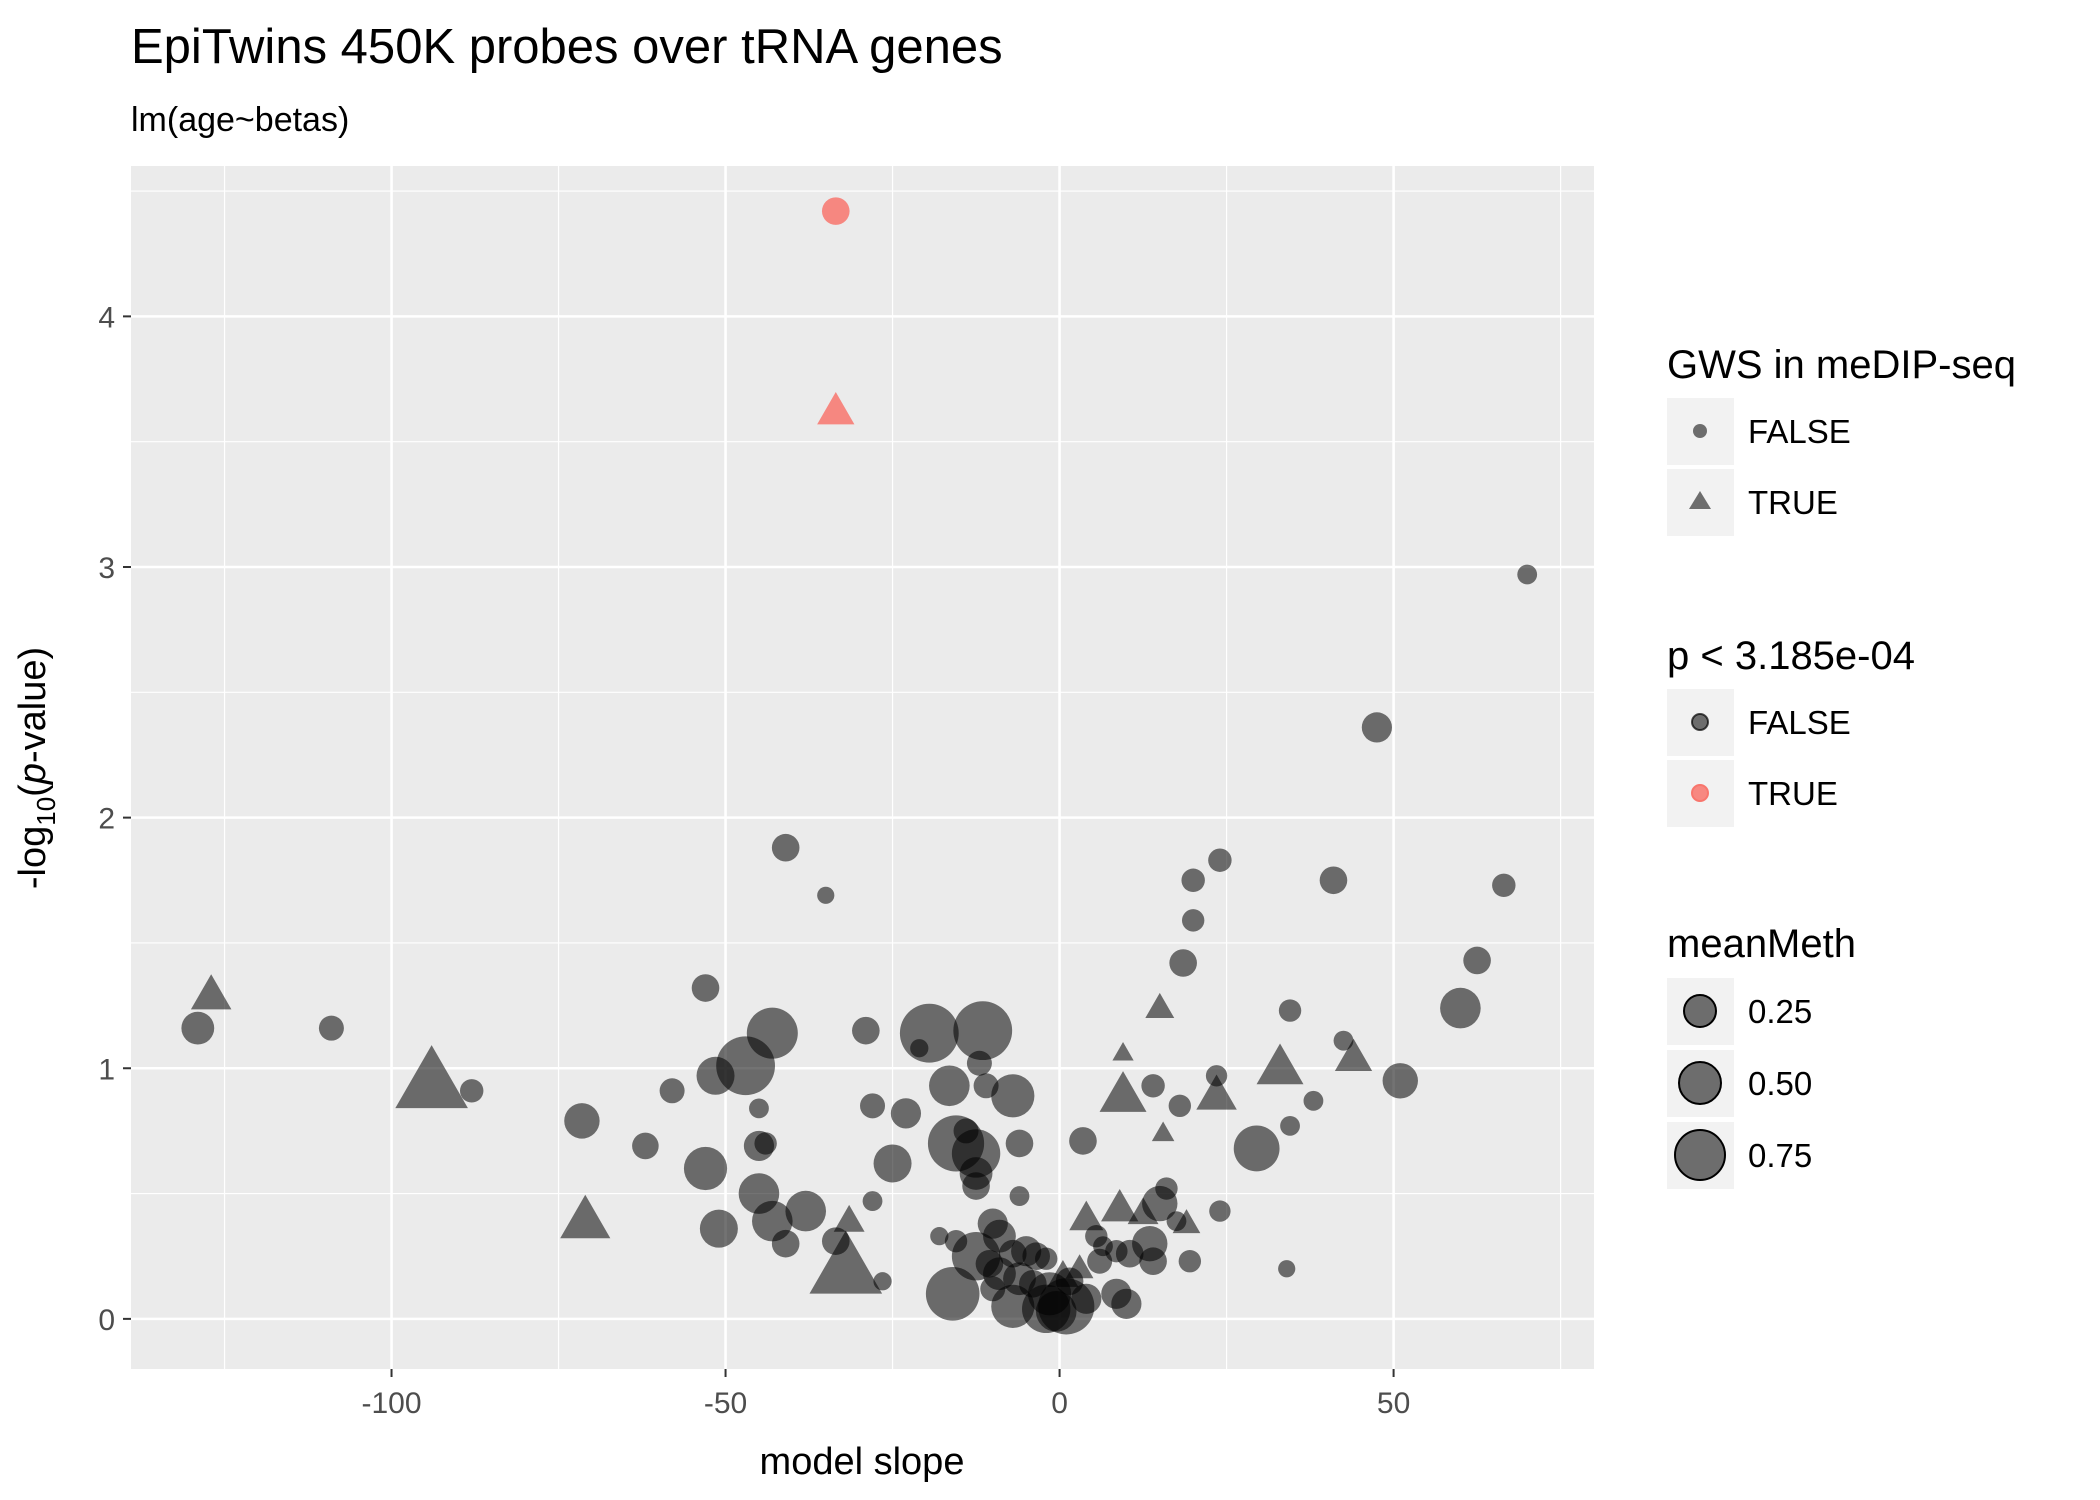 The width and height of the screenshot is (2100, 1500). I want to click on x-tick-label: -50, so click(725, 1403).